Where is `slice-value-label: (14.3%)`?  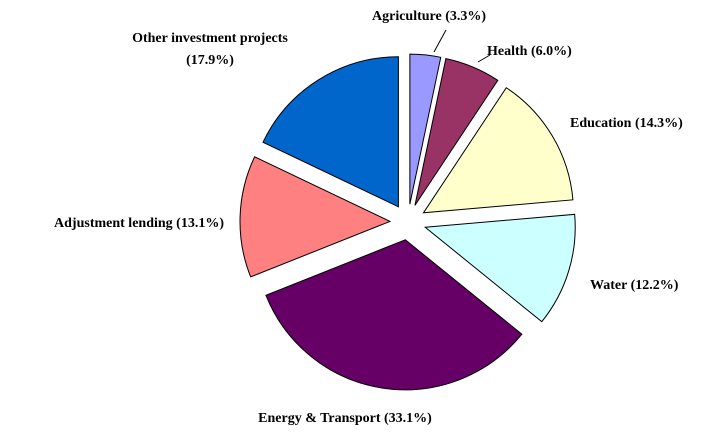
slice-value-label: (14.3%) is located at coordinates (659, 123).